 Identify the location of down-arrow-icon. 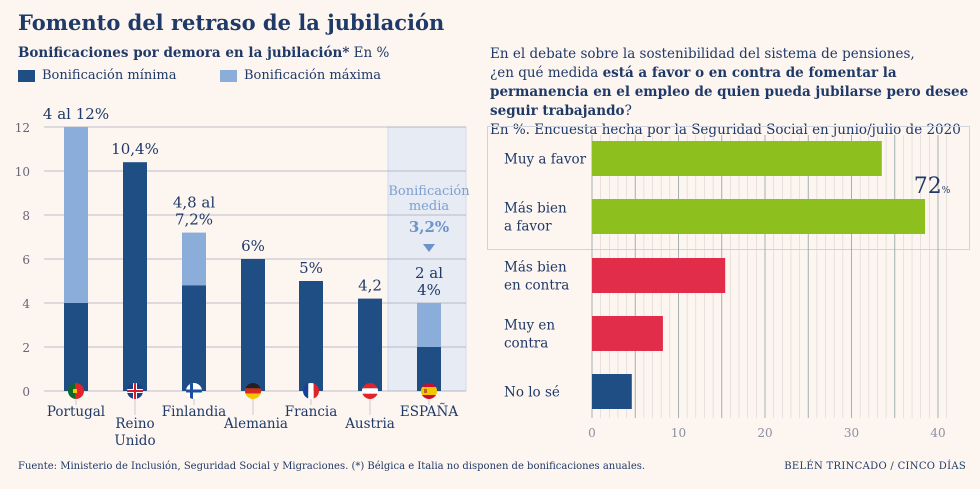
(429, 248).